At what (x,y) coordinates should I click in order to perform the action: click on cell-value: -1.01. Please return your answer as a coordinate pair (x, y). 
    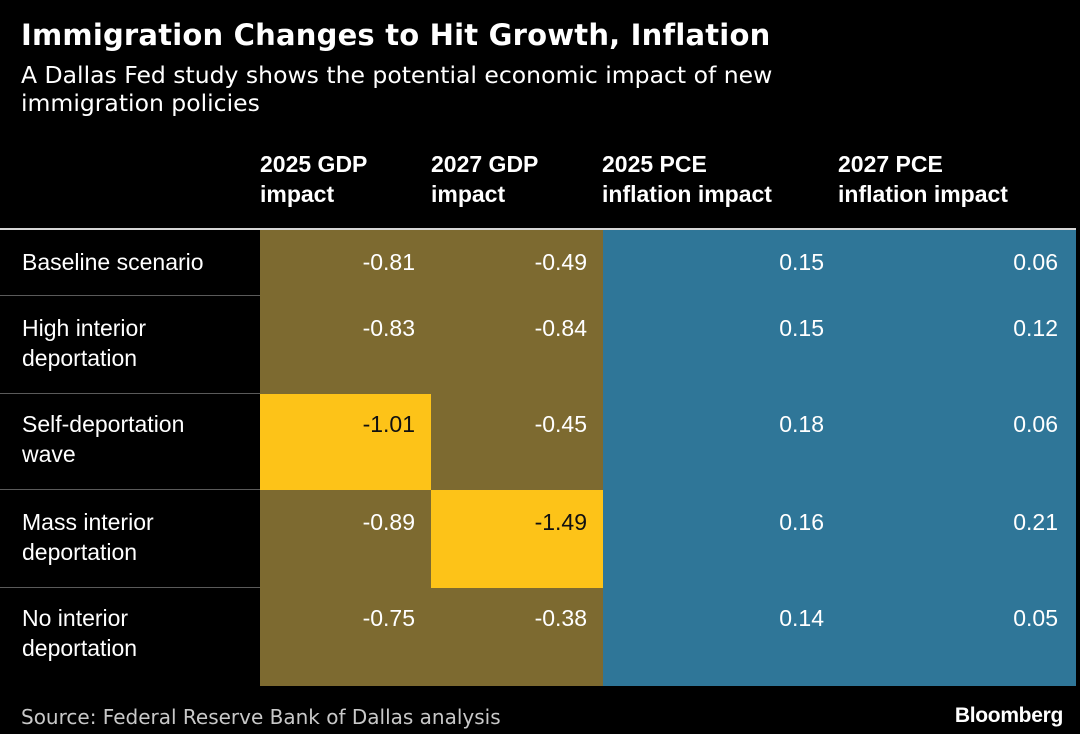
    Looking at the image, I should click on (388, 424).